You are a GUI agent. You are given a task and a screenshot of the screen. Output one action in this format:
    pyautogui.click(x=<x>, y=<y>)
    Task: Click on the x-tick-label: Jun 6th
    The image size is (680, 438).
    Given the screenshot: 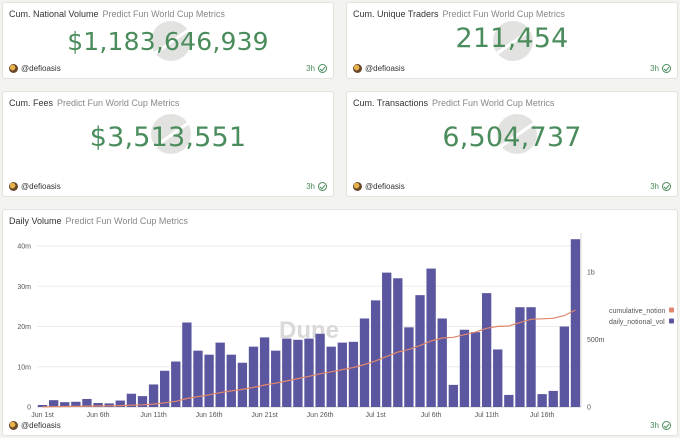 What is the action you would take?
    pyautogui.click(x=98, y=415)
    